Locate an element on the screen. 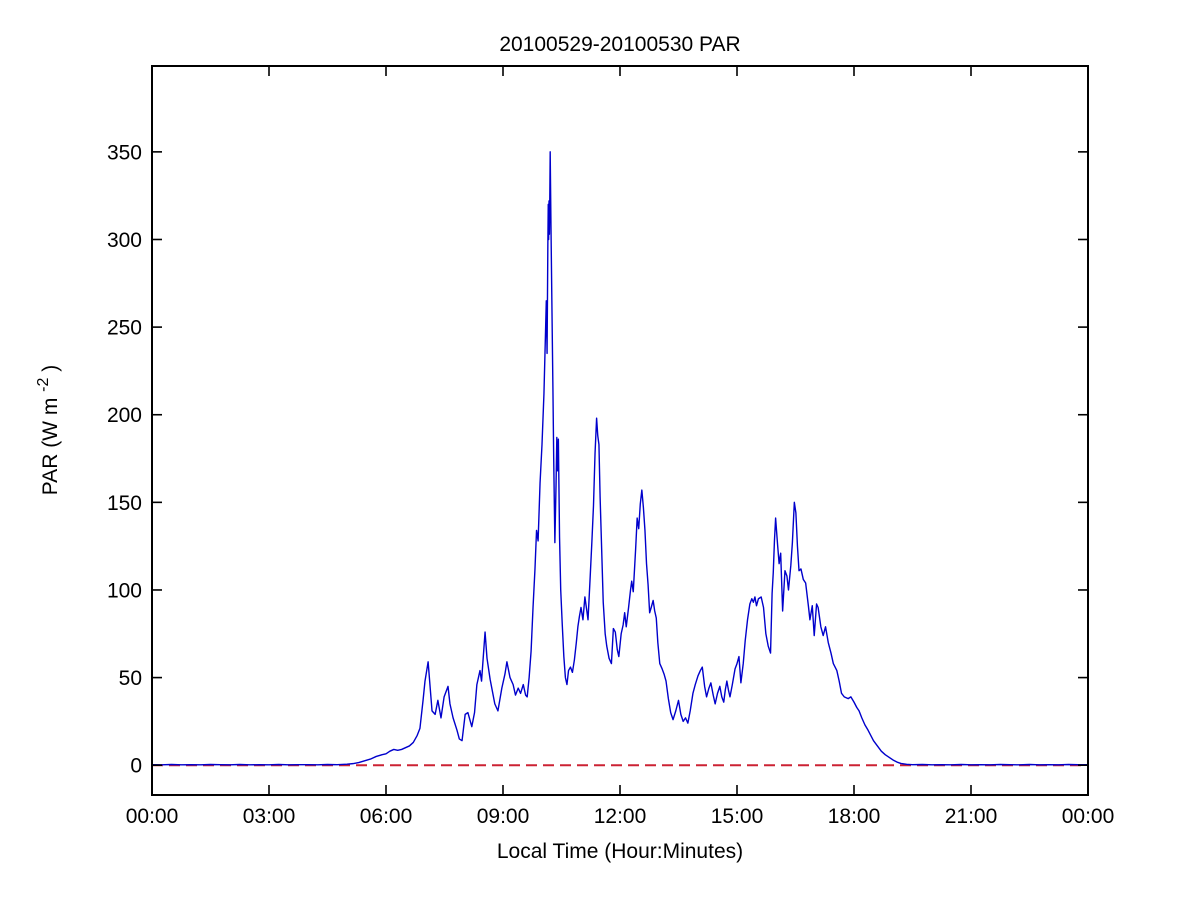  y-tick-label: 0 is located at coordinates (136, 766).